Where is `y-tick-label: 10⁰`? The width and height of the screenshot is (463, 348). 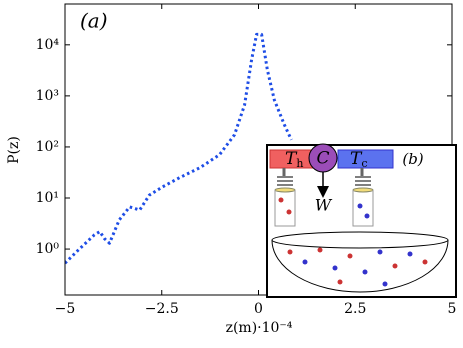 y-tick-label: 10⁰ is located at coordinates (48, 249).